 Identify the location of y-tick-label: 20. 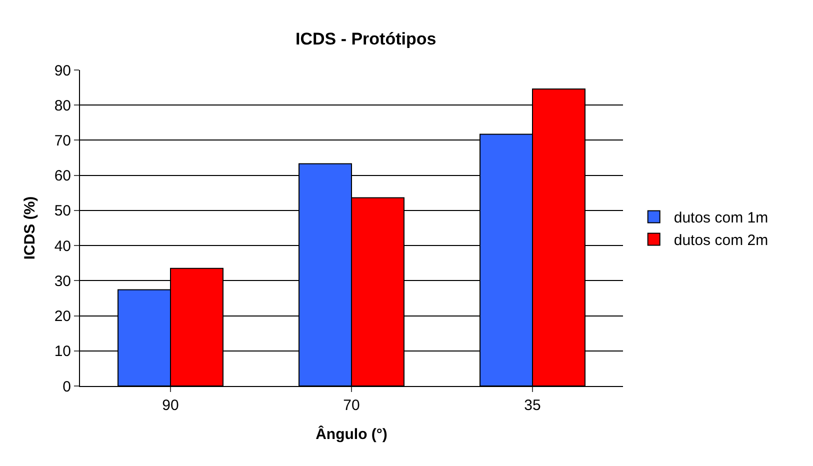
(62, 317).